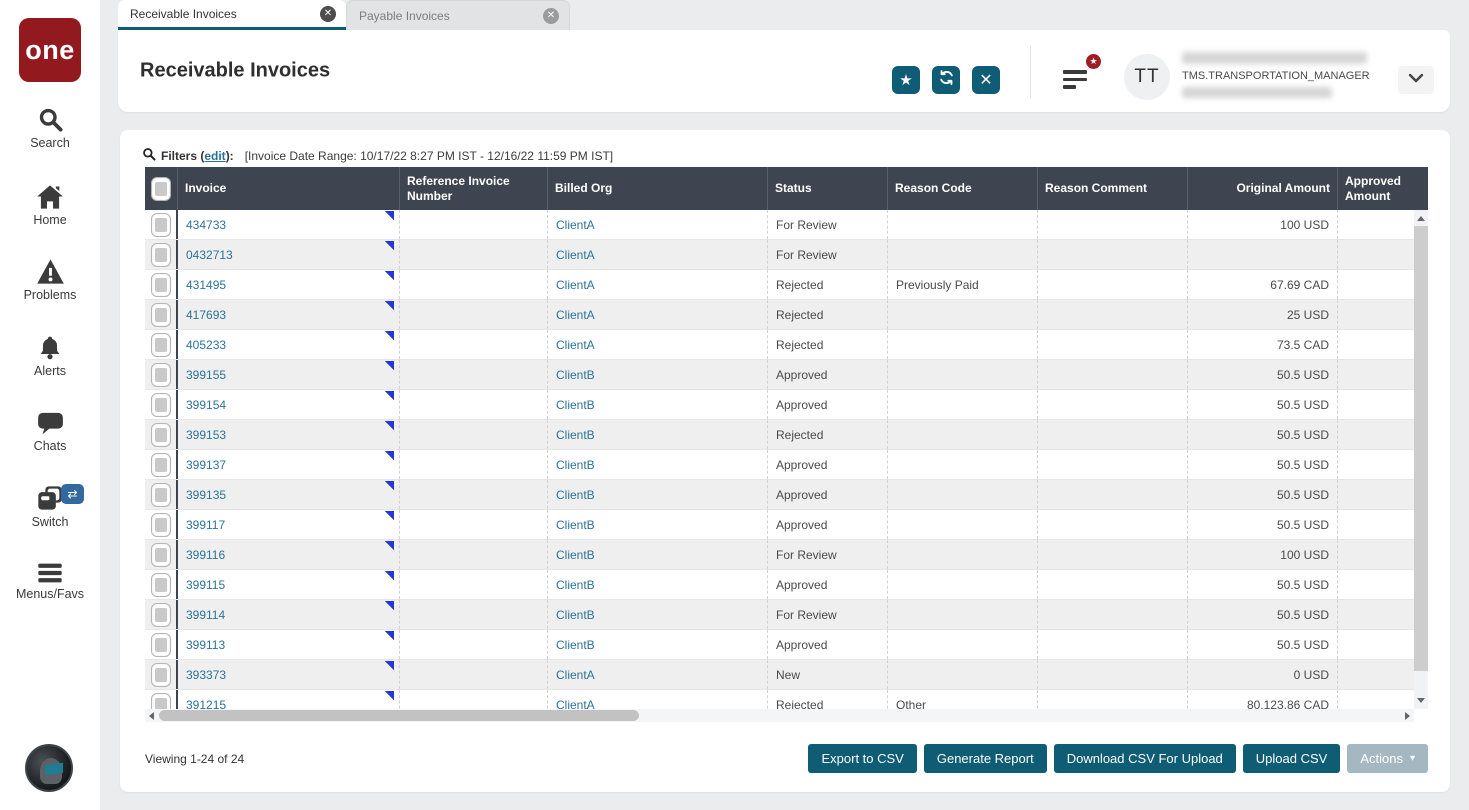  What do you see at coordinates (1287, 75) in the screenshot?
I see `user-info: TMS.TRANSPORTATION_MANAGER` at bounding box center [1287, 75].